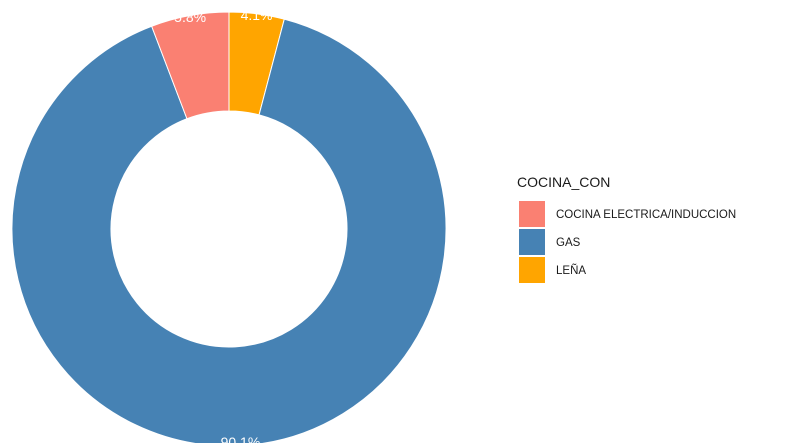  What do you see at coordinates (532, 214) in the screenshot?
I see `legend-swatch-cocina-electrica-induccion` at bounding box center [532, 214].